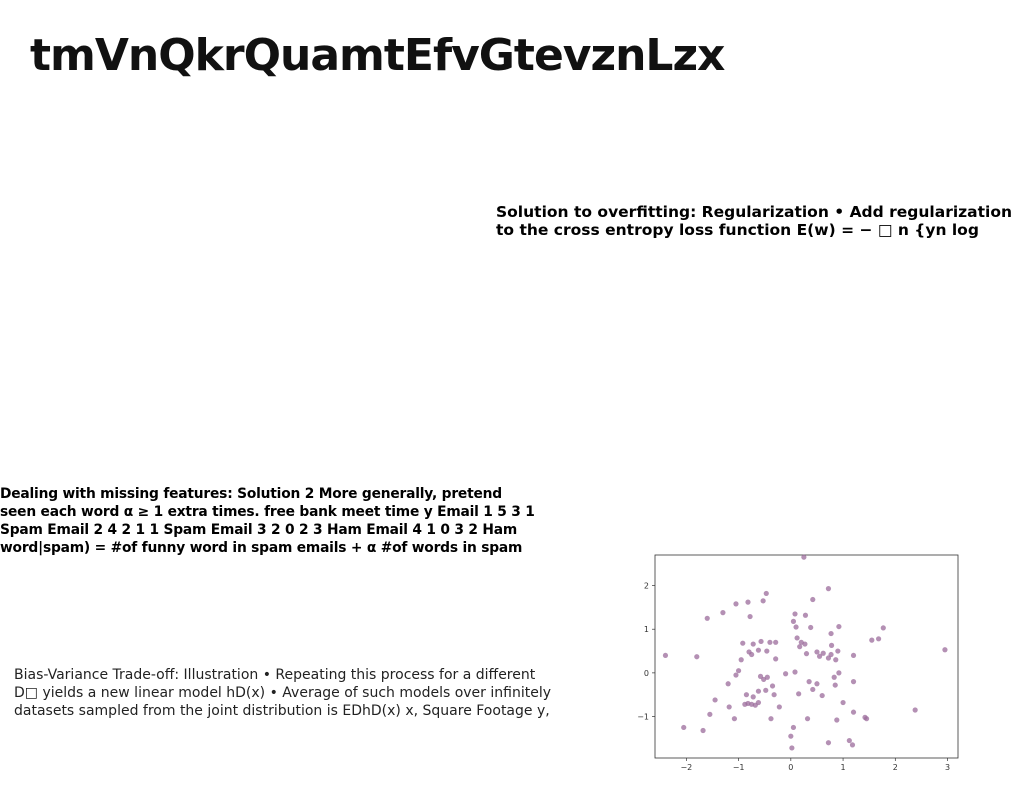 The height and width of the screenshot is (788, 1024). I want to click on x-tick-label: 2, so click(895, 767).